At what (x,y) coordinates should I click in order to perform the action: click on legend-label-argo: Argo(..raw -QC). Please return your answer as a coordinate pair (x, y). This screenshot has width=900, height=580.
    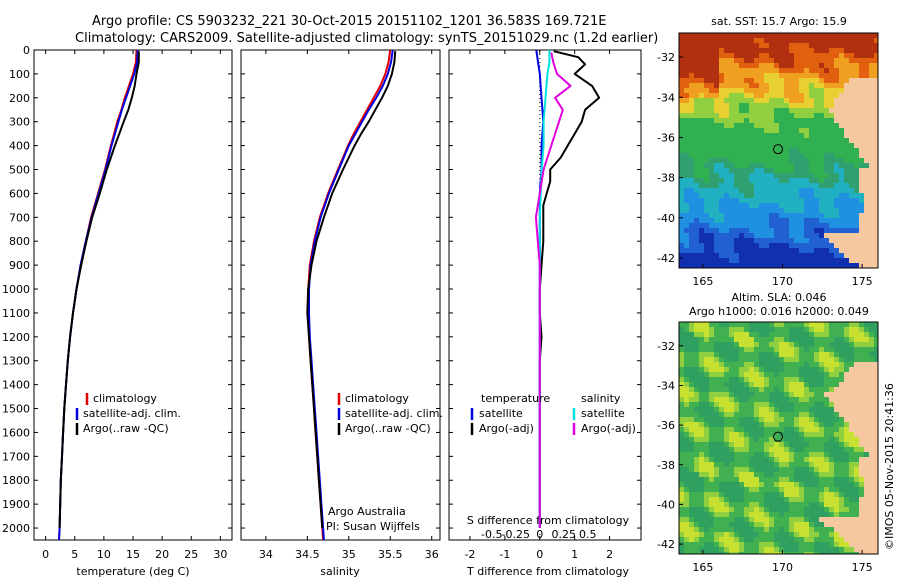
    Looking at the image, I should click on (126, 428).